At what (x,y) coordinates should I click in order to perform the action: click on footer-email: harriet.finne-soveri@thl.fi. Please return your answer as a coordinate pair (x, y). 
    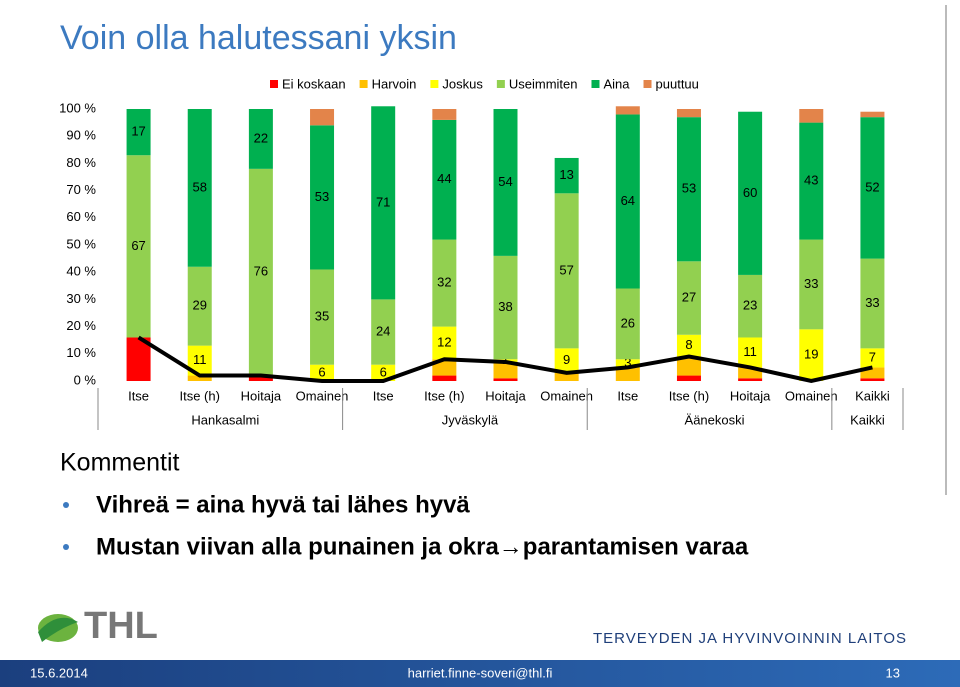
    Looking at the image, I should click on (480, 672).